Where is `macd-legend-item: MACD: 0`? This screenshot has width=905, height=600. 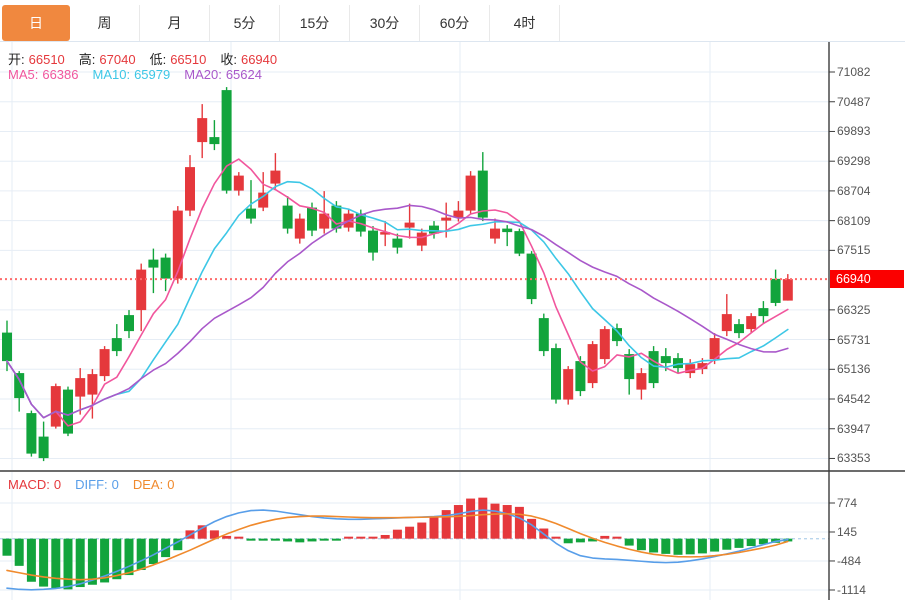 macd-legend-item: MACD: 0 is located at coordinates (35, 484).